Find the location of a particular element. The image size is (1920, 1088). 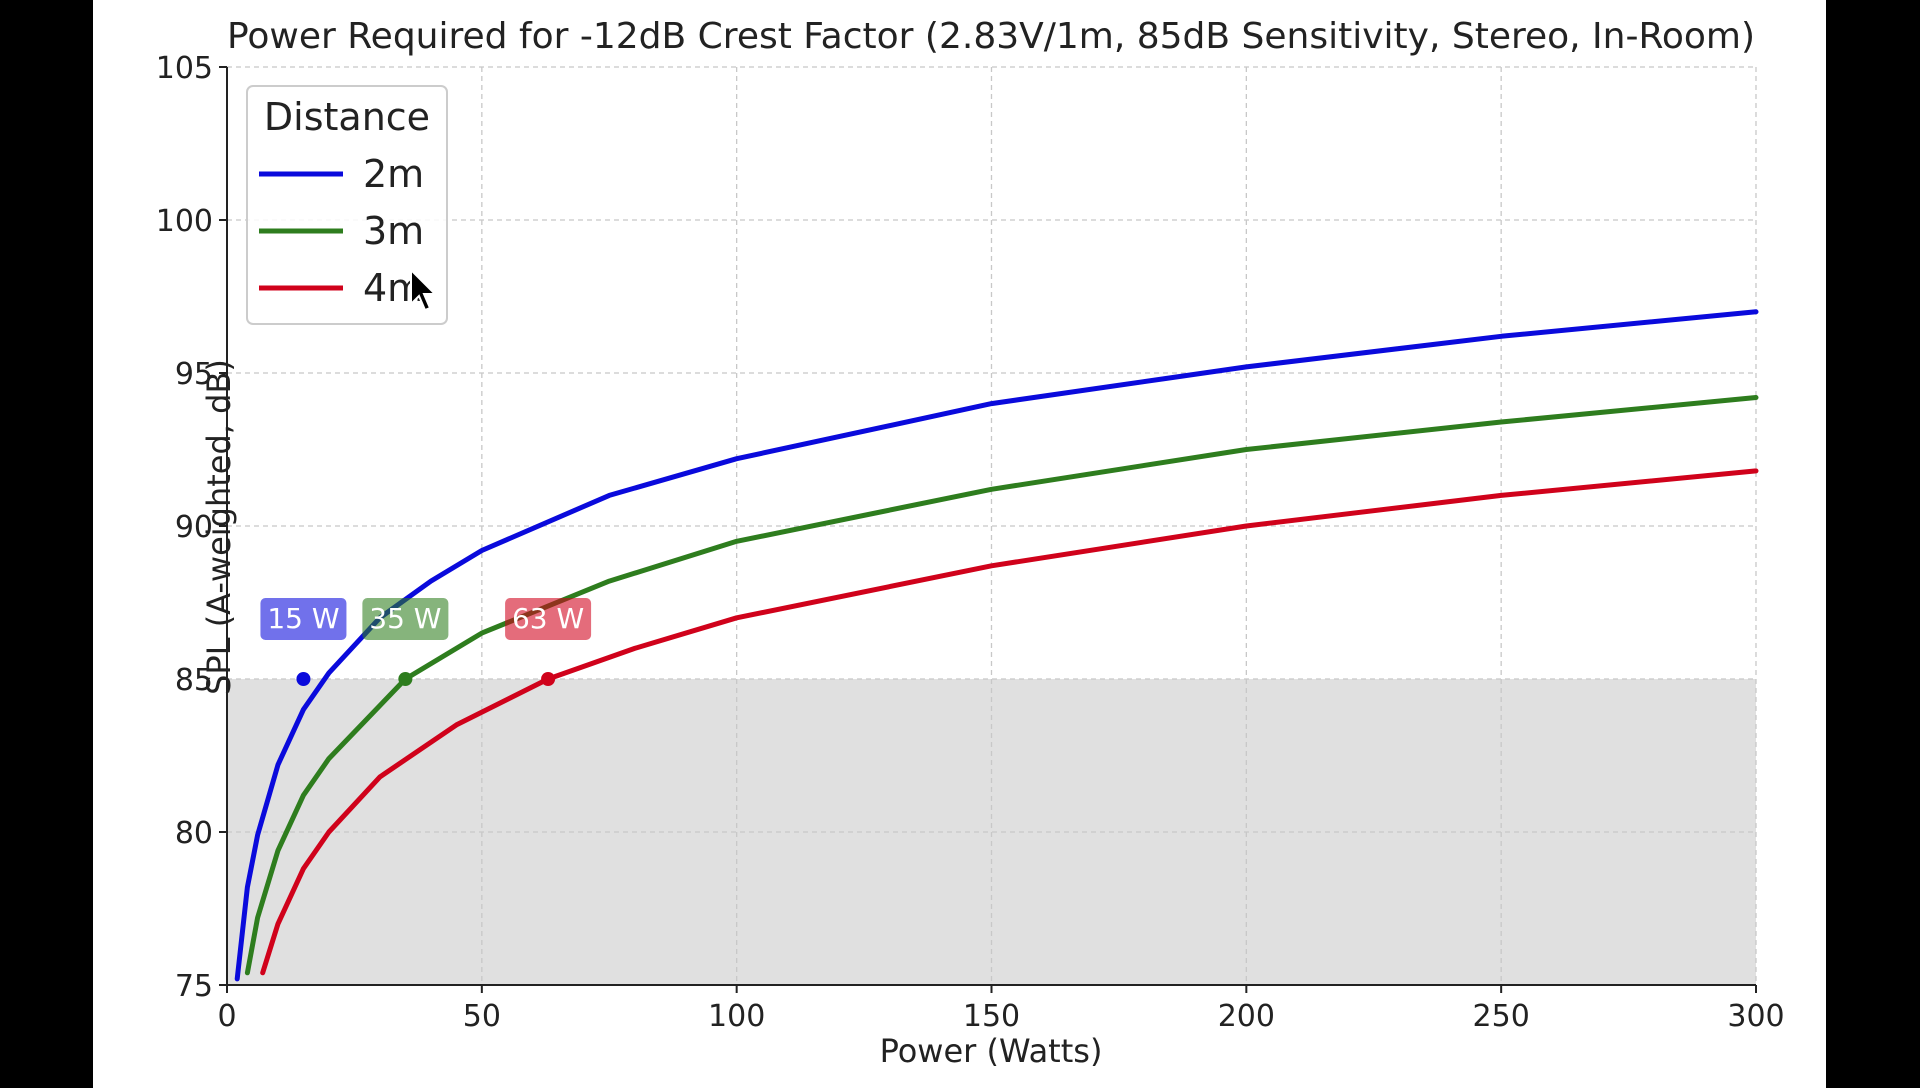

legend-label-2m: 2m is located at coordinates (393, 174).